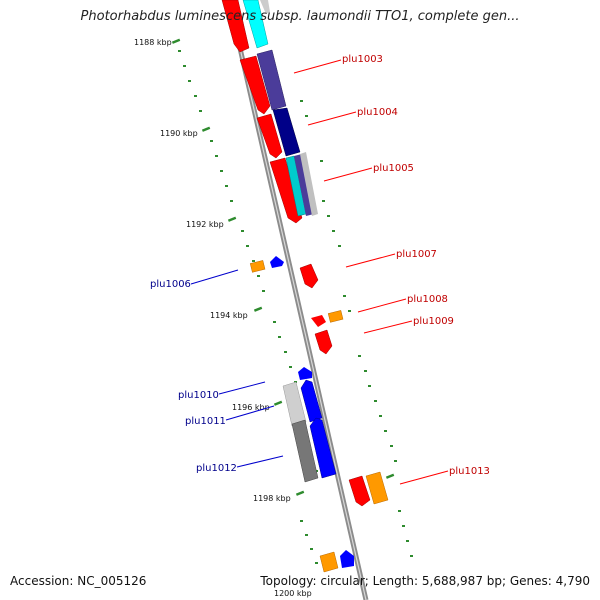  I want to click on gene-block-bottom, so click(336, 561).